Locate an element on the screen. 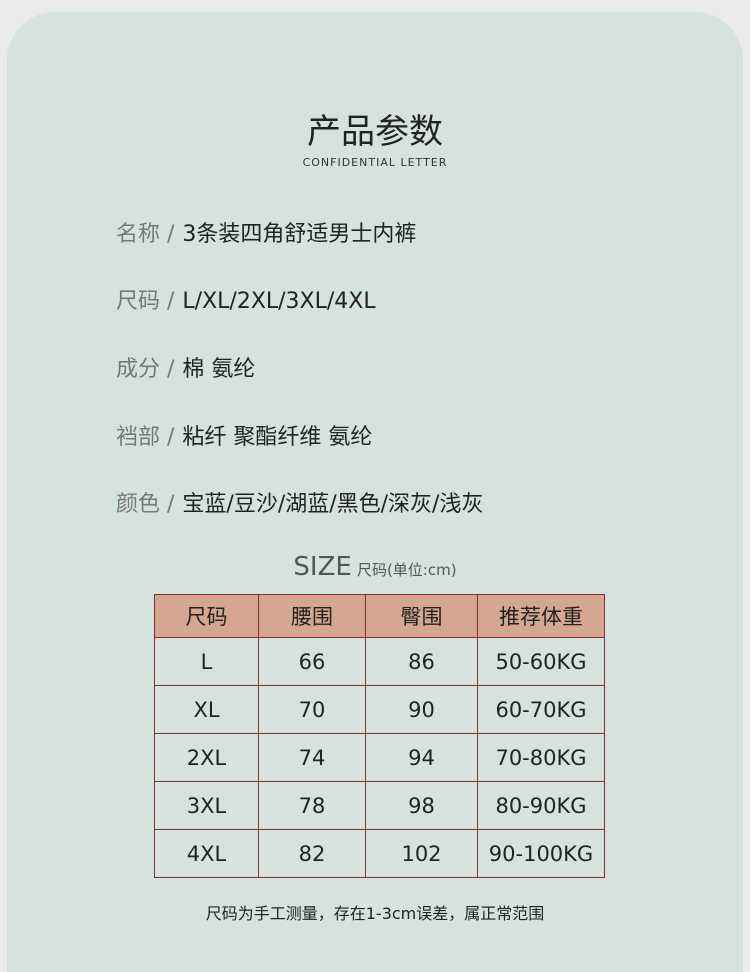 The width and height of the screenshot is (750, 972). param-size: 尺码 / L/XL/2XL/3XL/4XL is located at coordinates (246, 299).